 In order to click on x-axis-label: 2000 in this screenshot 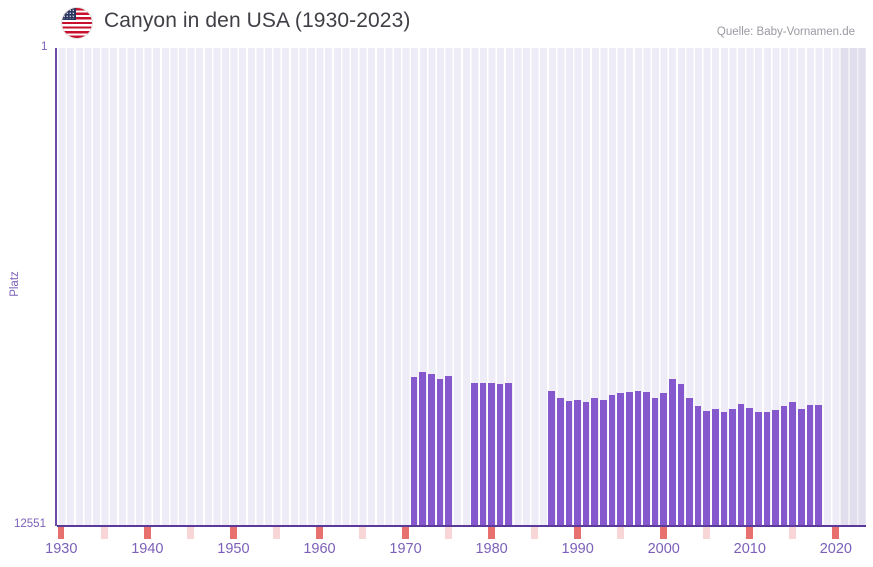, I will do `click(663, 549)`.